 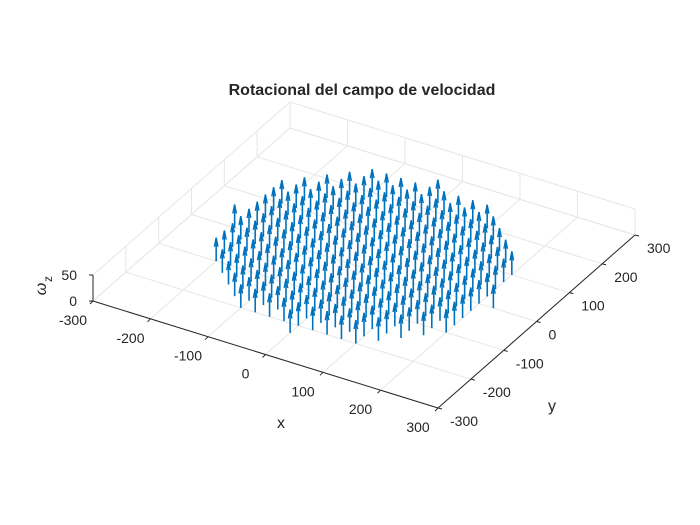 I want to click on x-tick-label: 0, so click(x=246, y=374).